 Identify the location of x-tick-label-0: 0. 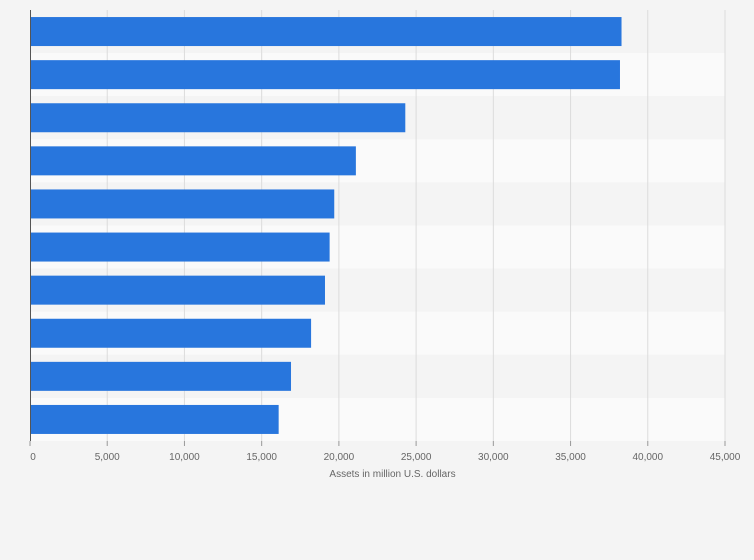
(33, 457).